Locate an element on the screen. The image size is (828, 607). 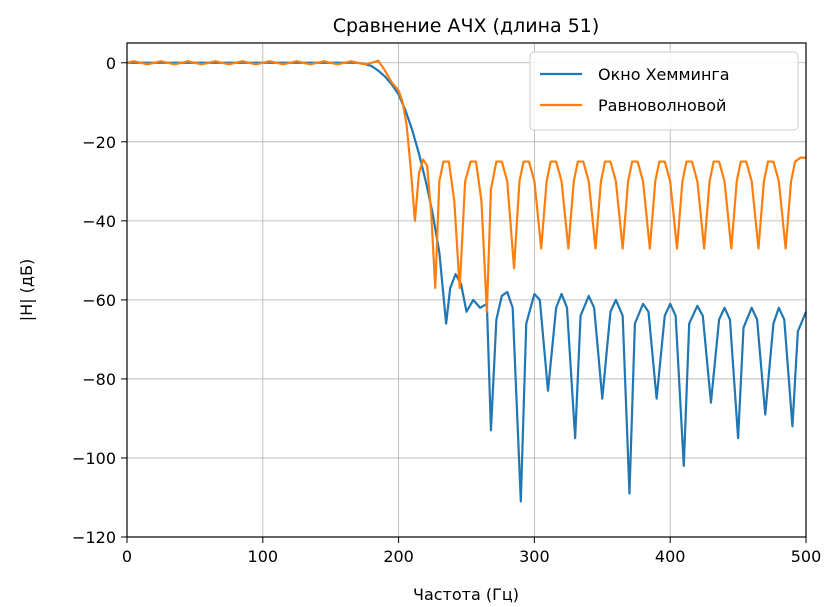
x-tick-label: 500 is located at coordinates (806, 556).